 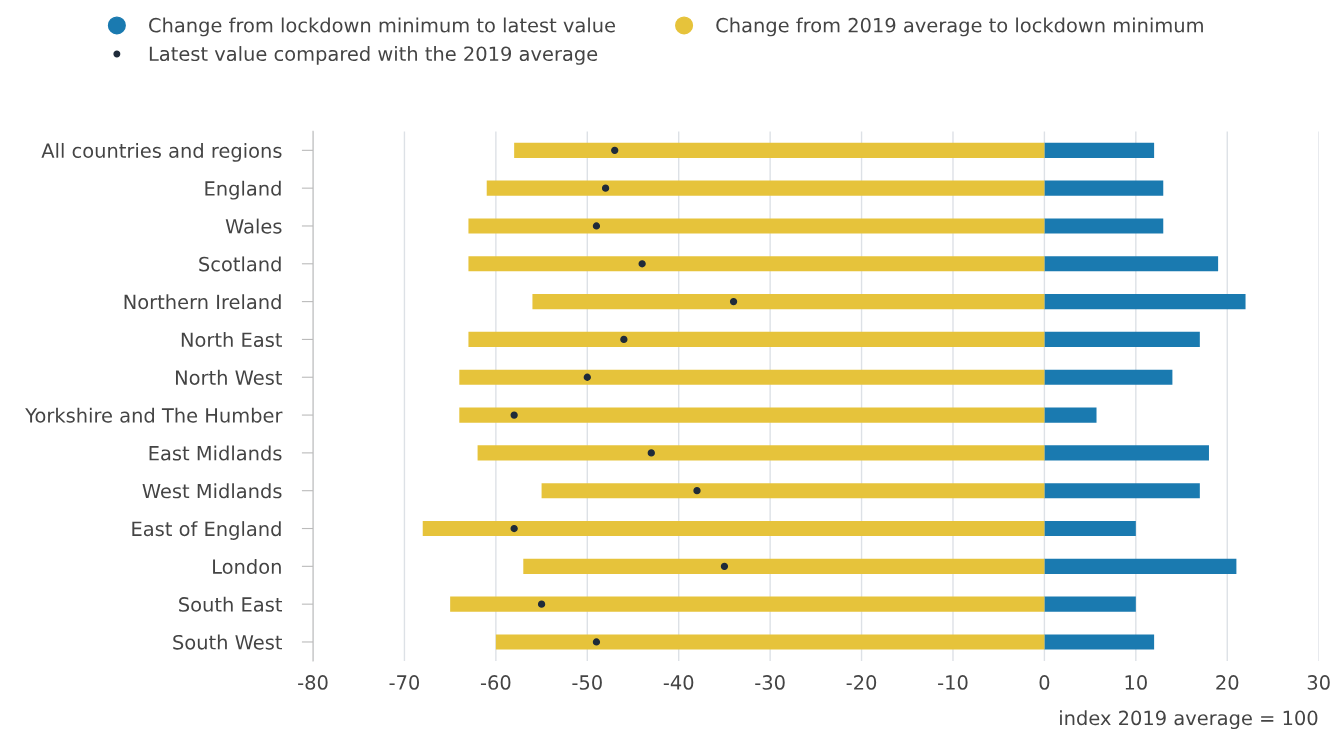 What do you see at coordinates (382, 27) in the screenshot?
I see `legend-label: Change from lockdown minimum to latest value` at bounding box center [382, 27].